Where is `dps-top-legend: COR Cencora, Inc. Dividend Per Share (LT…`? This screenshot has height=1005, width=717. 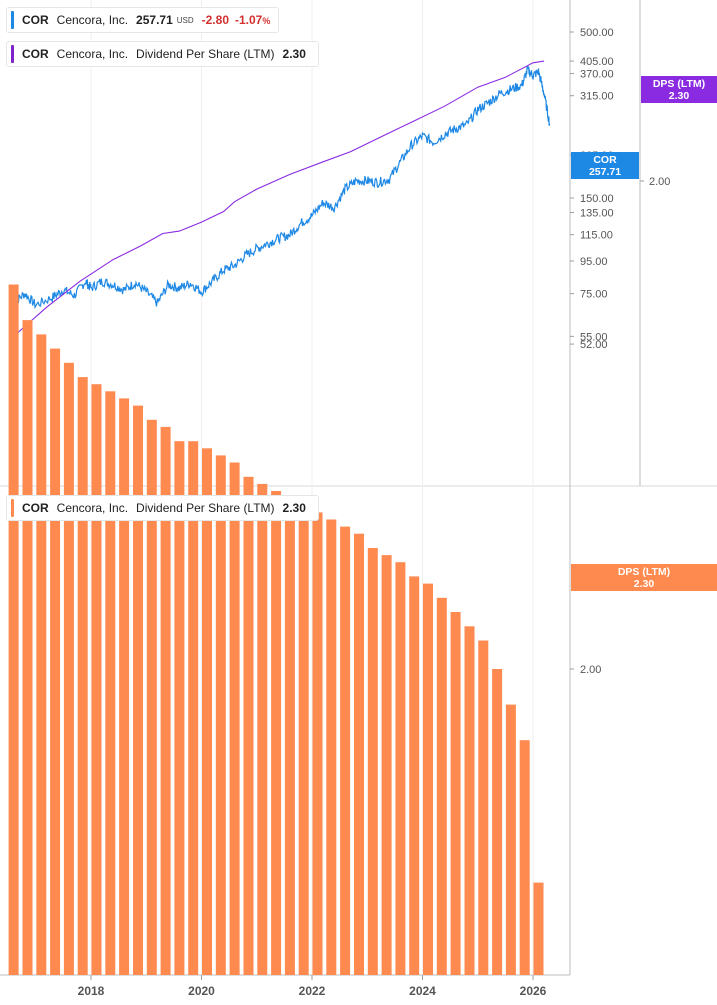
dps-top-legend: COR Cencora, Inc. Dividend Per Share (LT… is located at coordinates (162, 54).